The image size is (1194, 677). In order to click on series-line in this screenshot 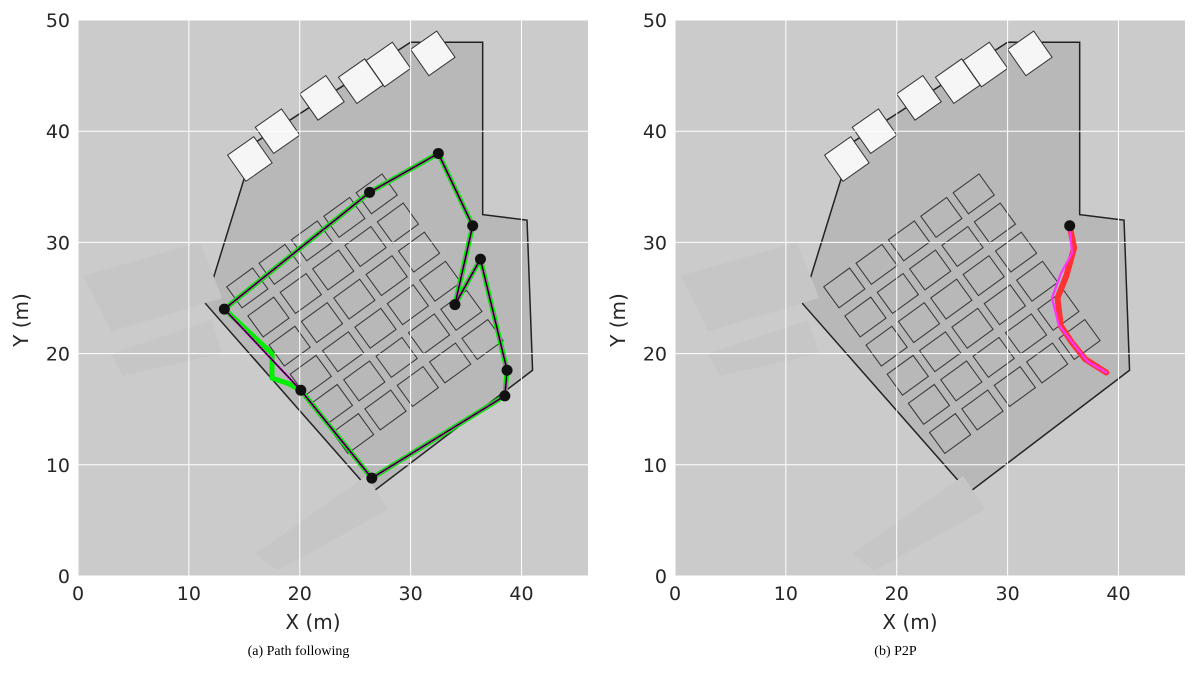, I will do `click(1079, 299)`.